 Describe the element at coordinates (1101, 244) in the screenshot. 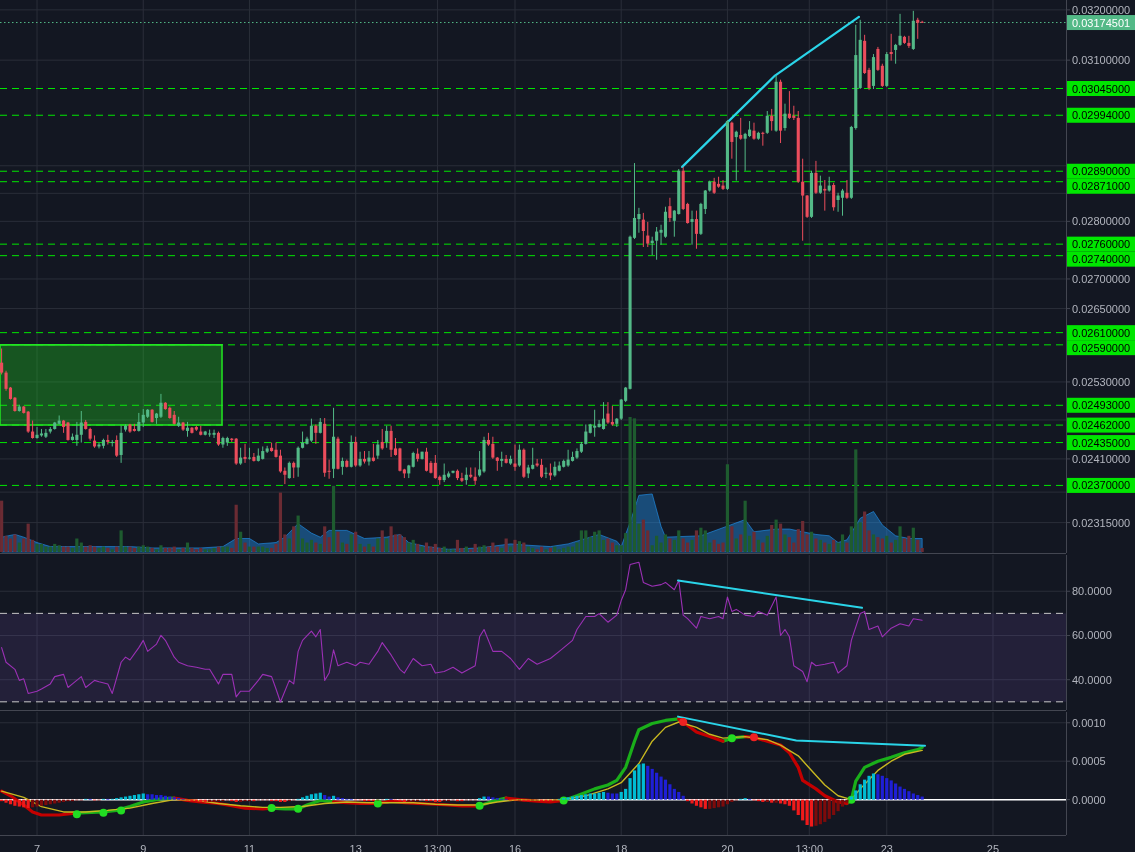

I see `ref-line-label: 0.02760000` at that location.